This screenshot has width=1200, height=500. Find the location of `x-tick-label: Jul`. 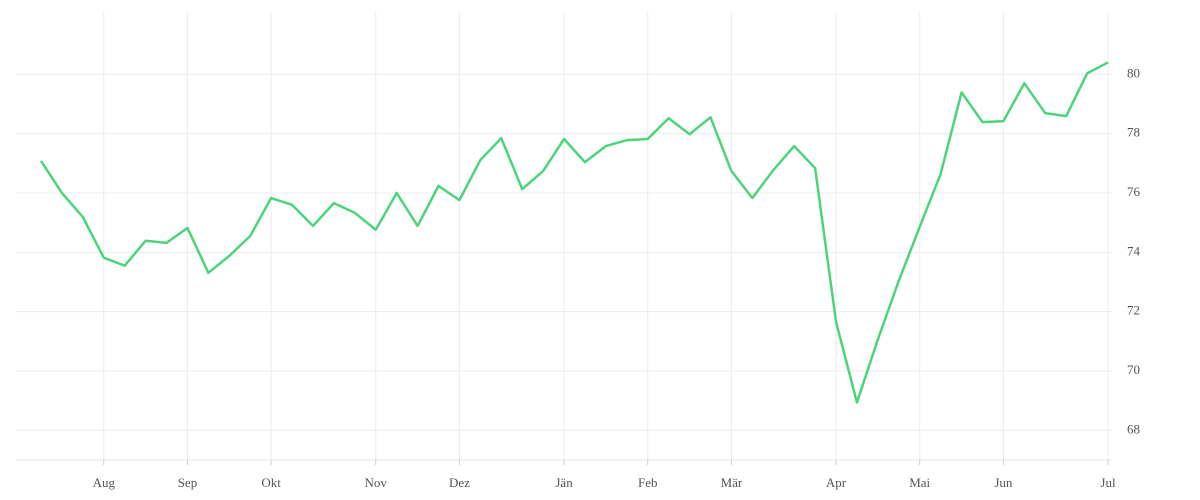

x-tick-label: Jul is located at coordinates (1108, 482).